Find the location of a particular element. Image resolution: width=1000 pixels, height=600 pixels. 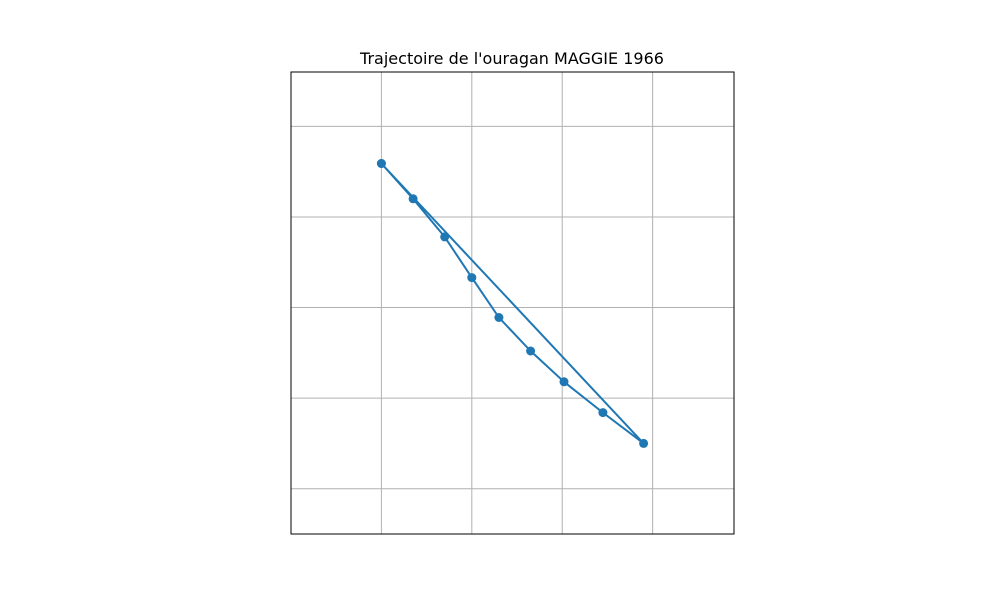

chart-title: Trajectoire de l'ouragan MAGGIE 1966 is located at coordinates (511, 58).